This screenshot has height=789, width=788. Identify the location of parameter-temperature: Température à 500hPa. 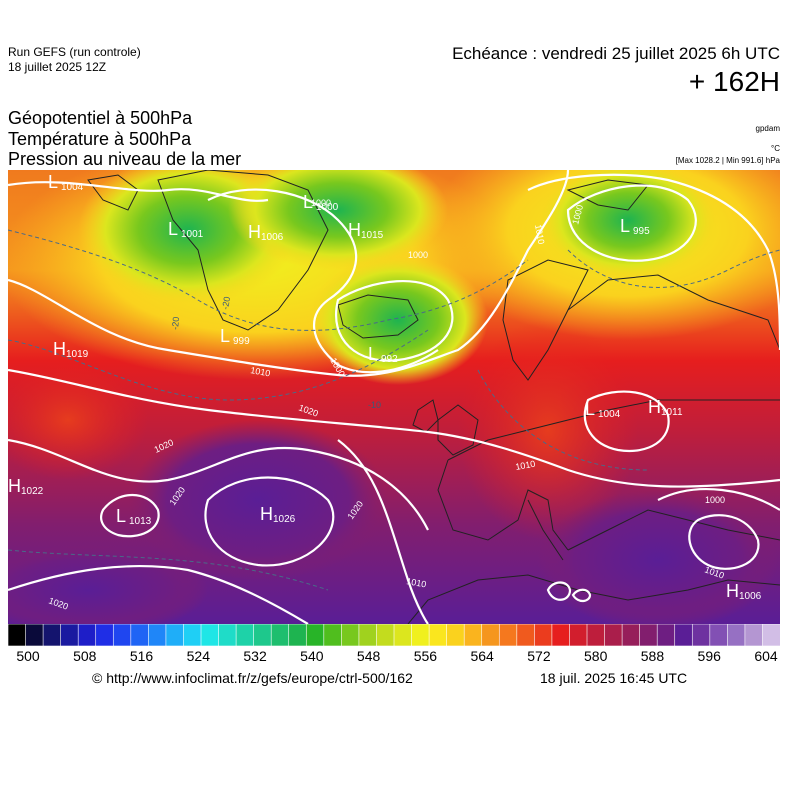
(100, 139).